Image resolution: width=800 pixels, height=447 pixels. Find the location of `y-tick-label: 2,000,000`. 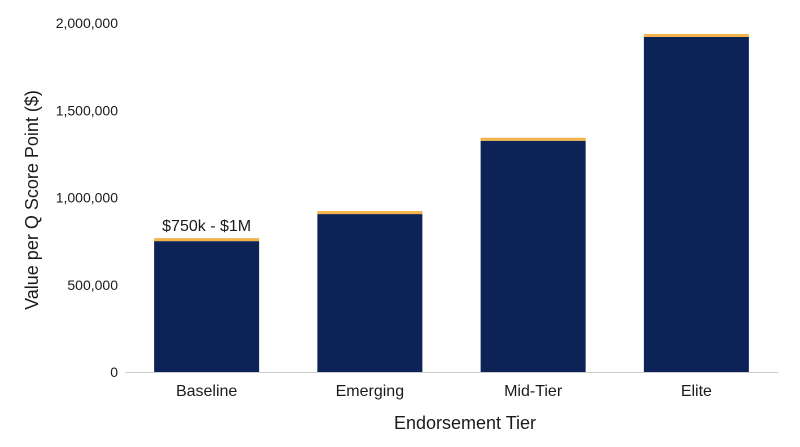

y-tick-label: 2,000,000 is located at coordinates (87, 23).